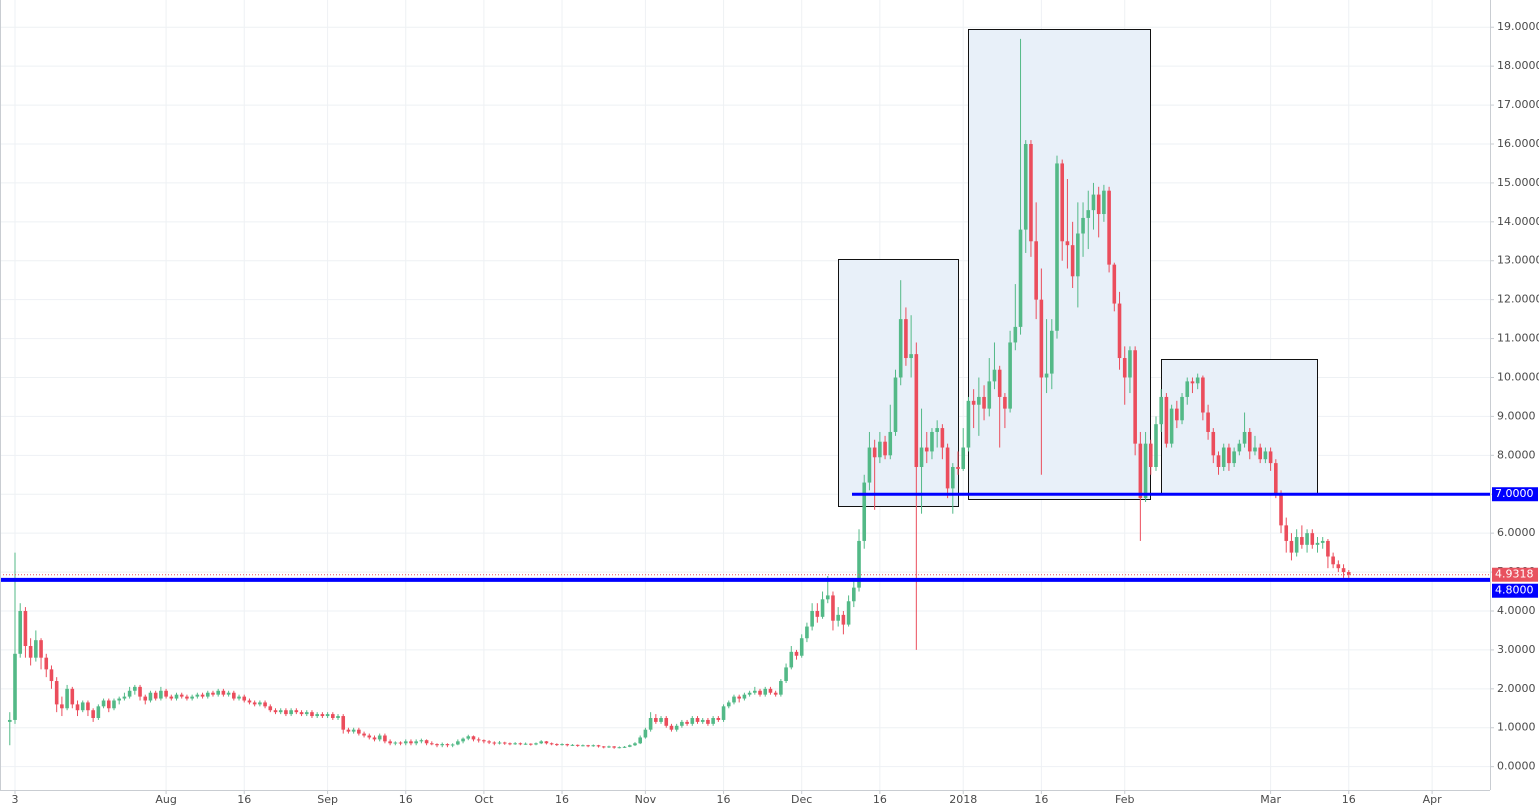  I want to click on y-tick-label: 18.0000, so click(1518, 65).